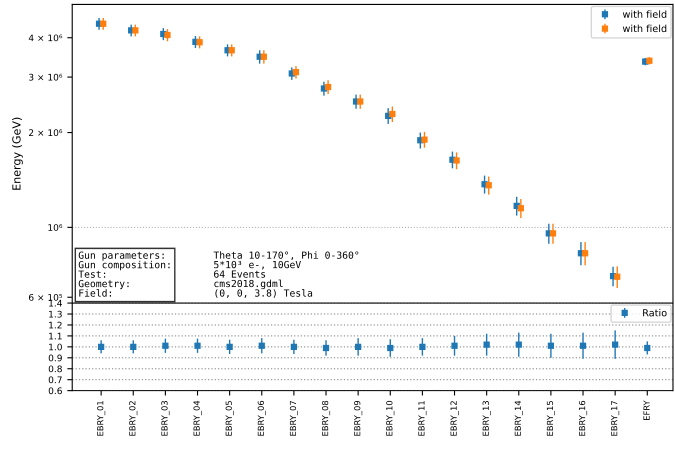  Describe the element at coordinates (55, 368) in the screenshot. I see `y-tick-label: 0.8` at that location.